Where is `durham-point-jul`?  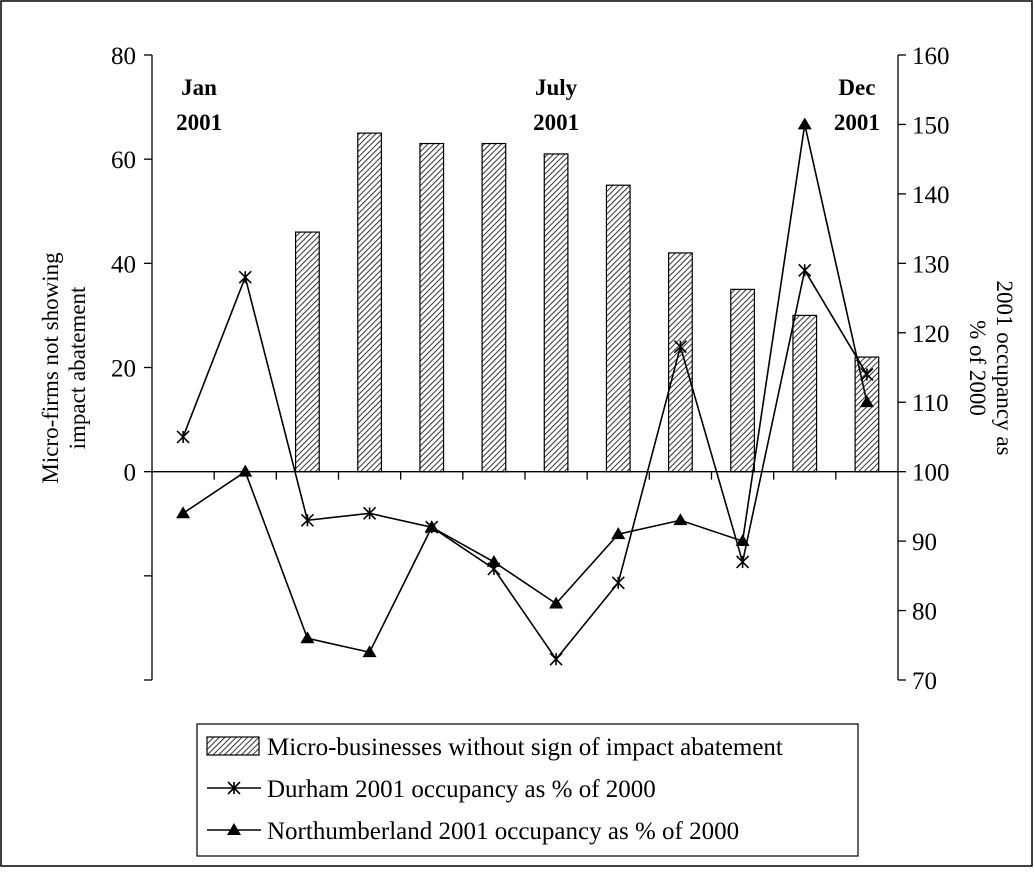 durham-point-jul is located at coordinates (556, 659).